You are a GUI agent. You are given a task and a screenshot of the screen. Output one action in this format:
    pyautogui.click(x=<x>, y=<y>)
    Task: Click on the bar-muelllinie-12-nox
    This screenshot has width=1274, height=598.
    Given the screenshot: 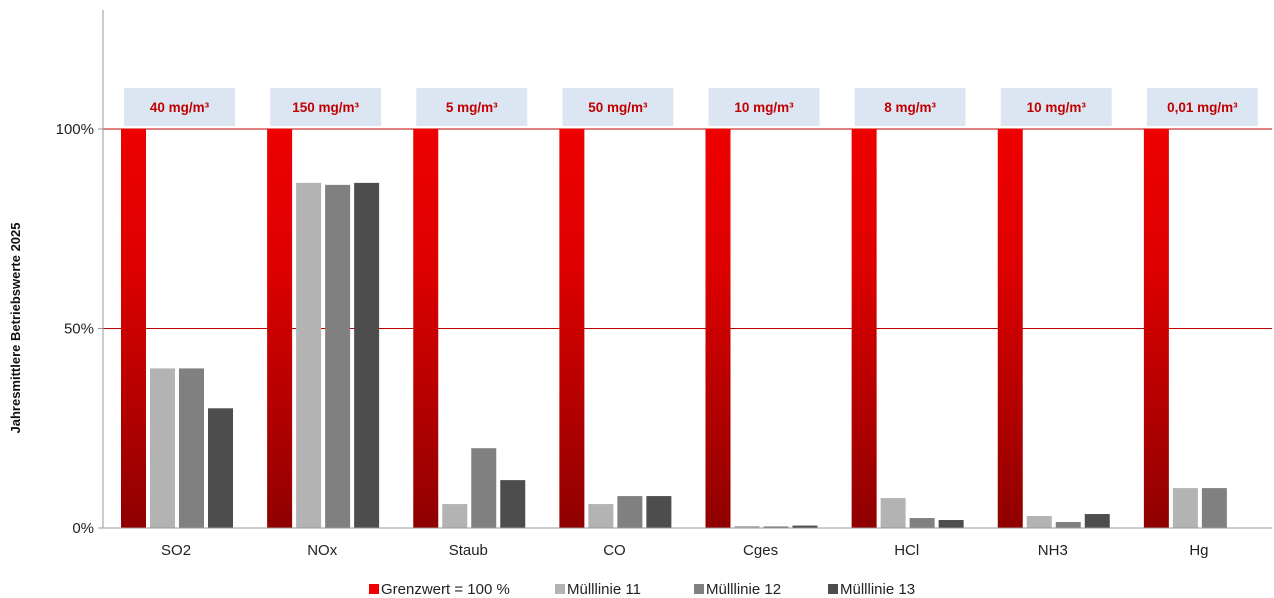 What is the action you would take?
    pyautogui.click(x=338, y=356)
    